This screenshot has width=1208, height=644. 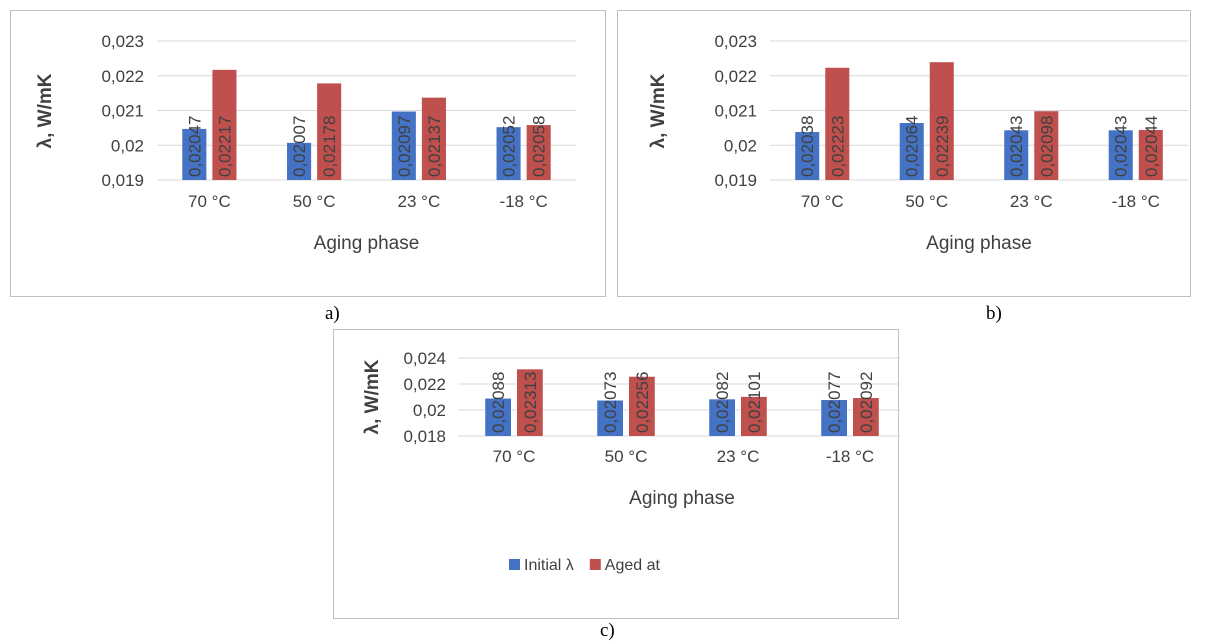 What do you see at coordinates (329, 146) in the screenshot?
I see `data-label: 0,02178` at bounding box center [329, 146].